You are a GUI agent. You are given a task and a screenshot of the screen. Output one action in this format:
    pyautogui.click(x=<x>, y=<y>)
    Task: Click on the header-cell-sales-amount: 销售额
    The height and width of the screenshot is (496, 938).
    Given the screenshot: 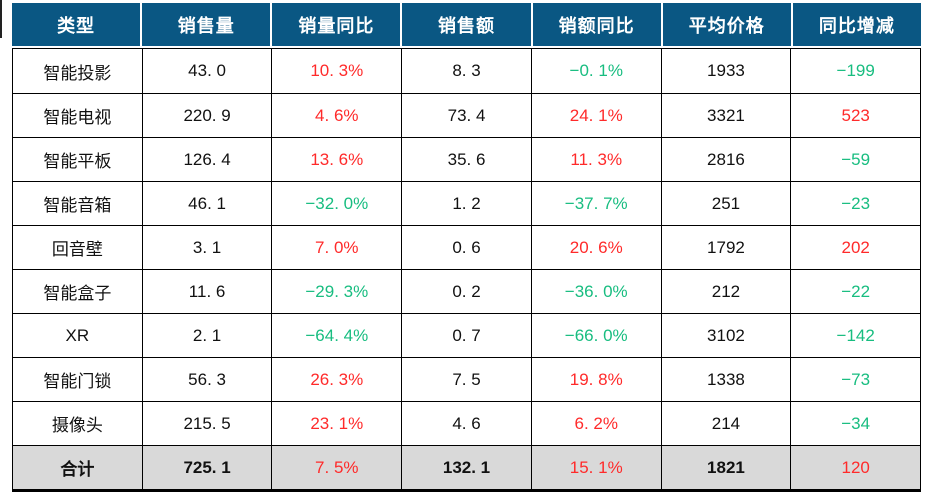 What is the action you would take?
    pyautogui.click(x=465, y=24)
    